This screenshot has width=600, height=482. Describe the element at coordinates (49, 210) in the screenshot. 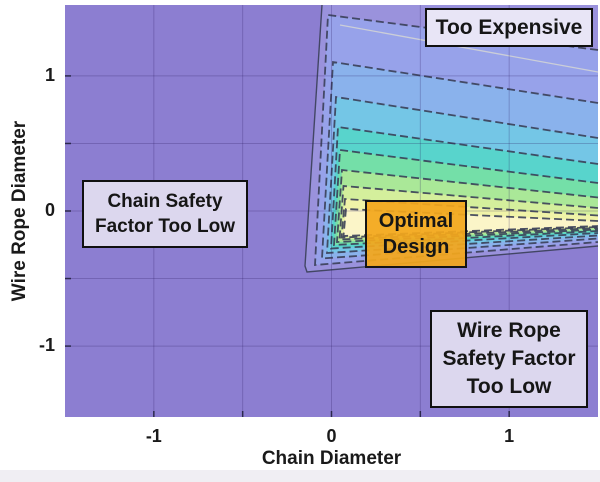

I see `y-tick-label-0: 0` at that location.